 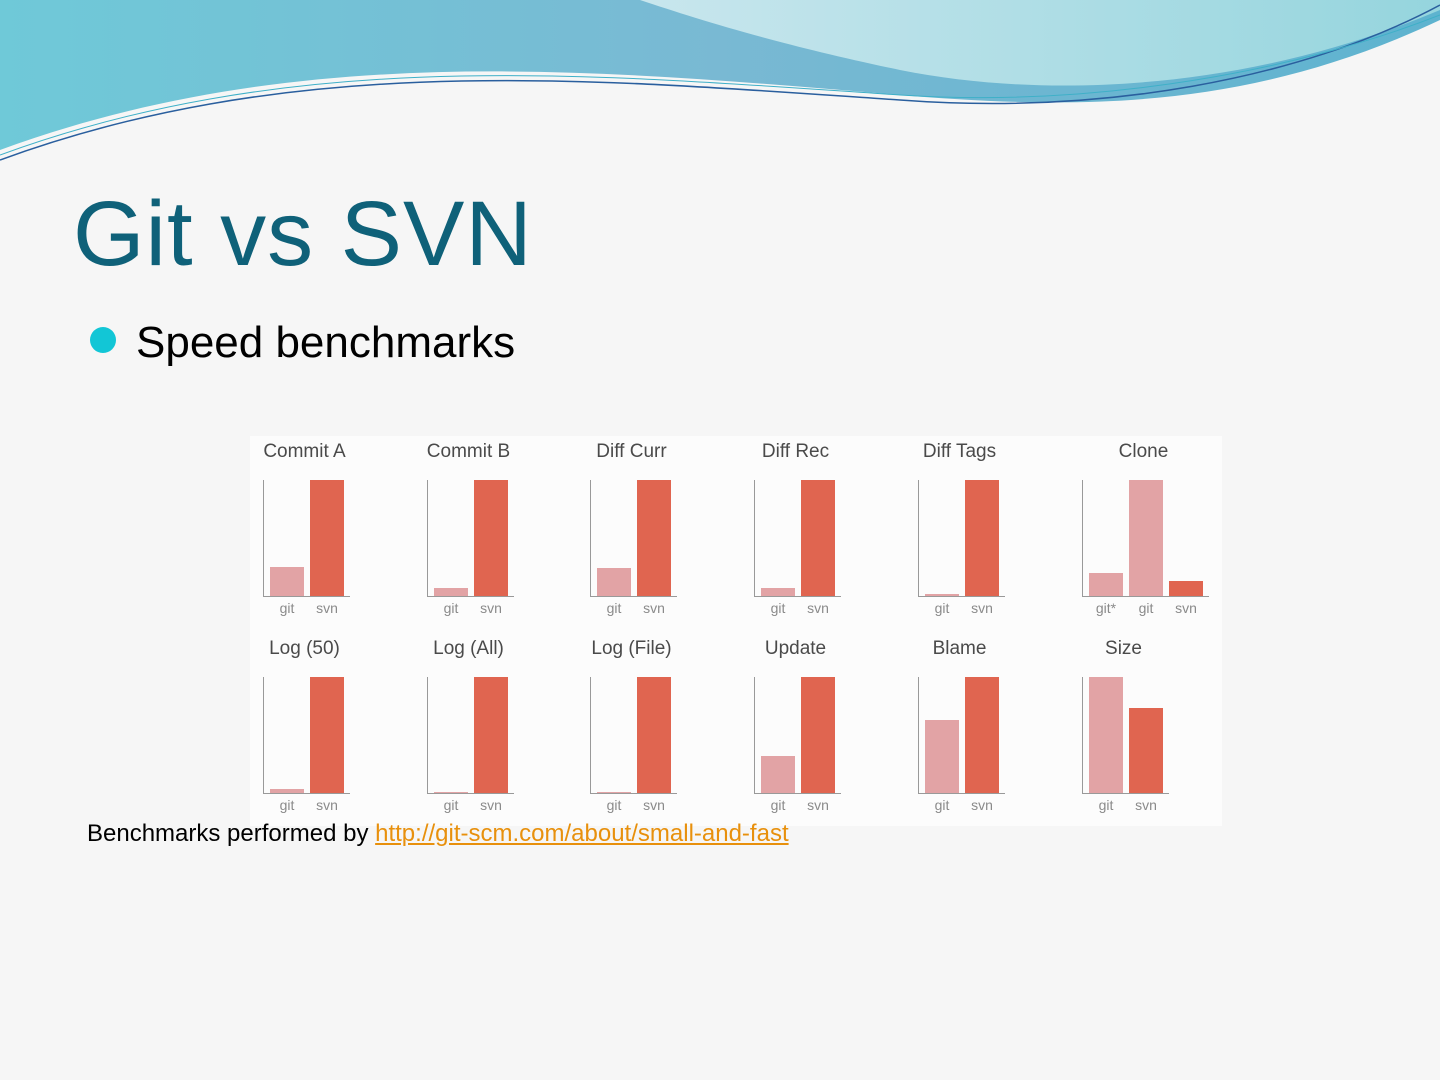 What do you see at coordinates (1143, 451) in the screenshot?
I see `chart-title-clone: Clone` at bounding box center [1143, 451].